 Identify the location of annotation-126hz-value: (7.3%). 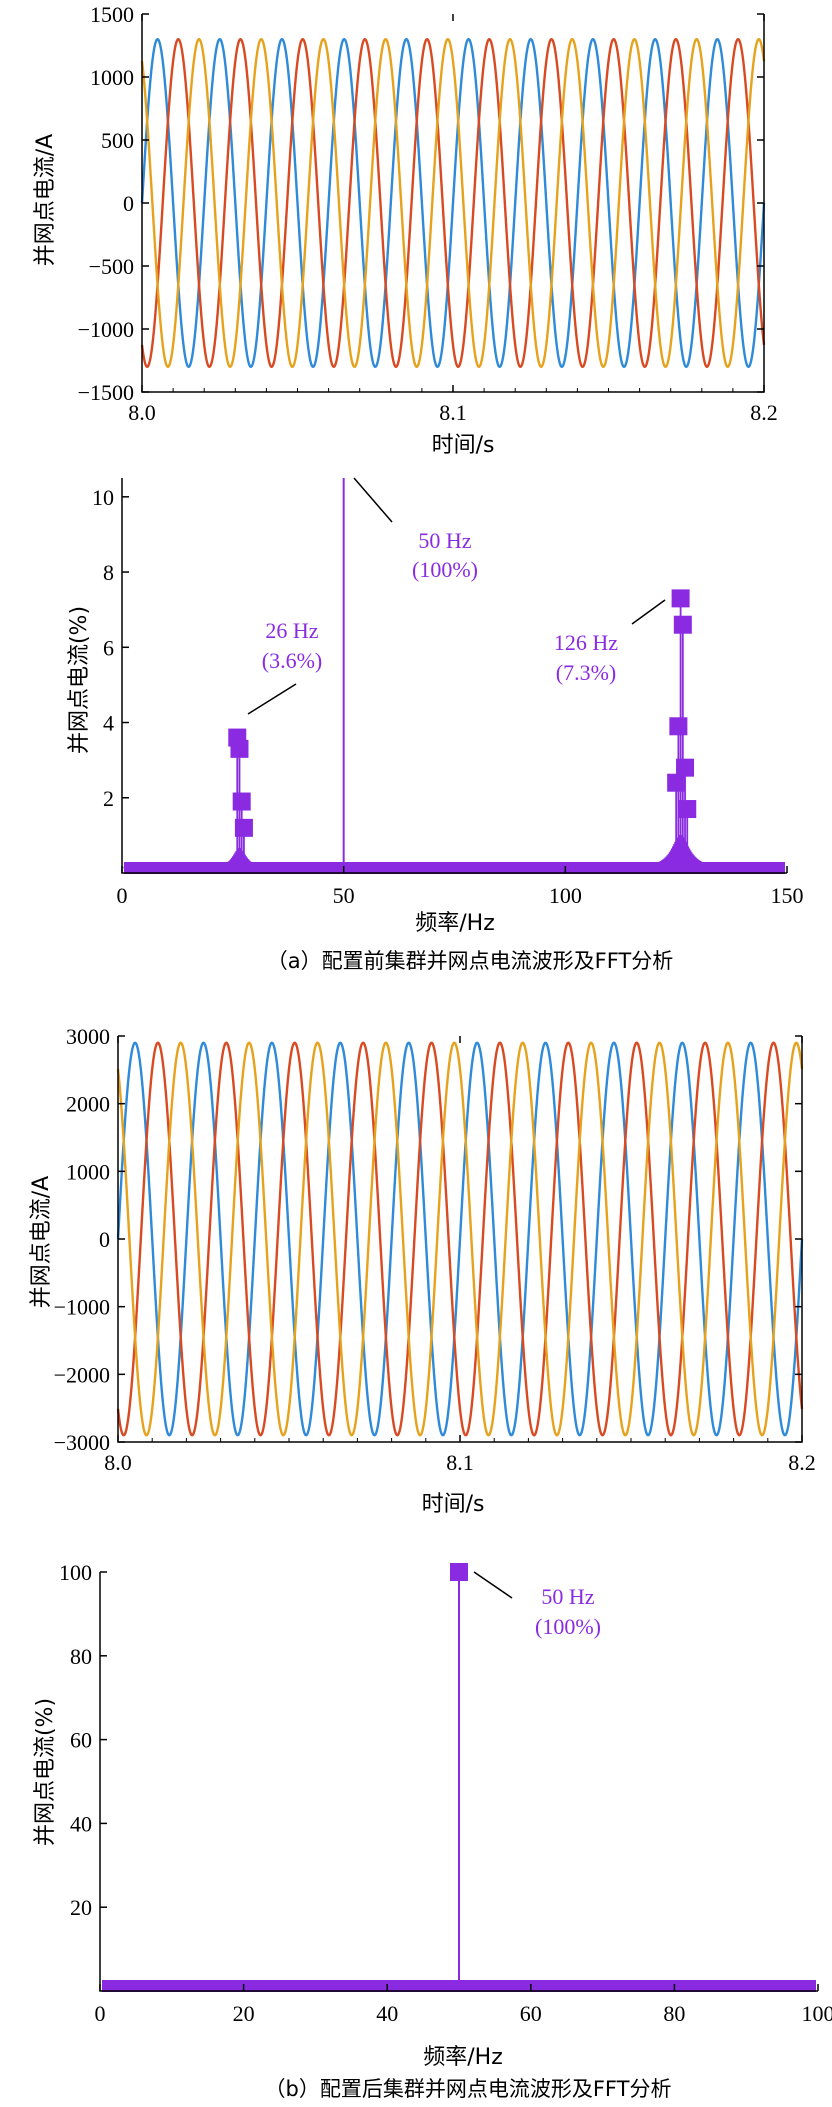
(586, 672).